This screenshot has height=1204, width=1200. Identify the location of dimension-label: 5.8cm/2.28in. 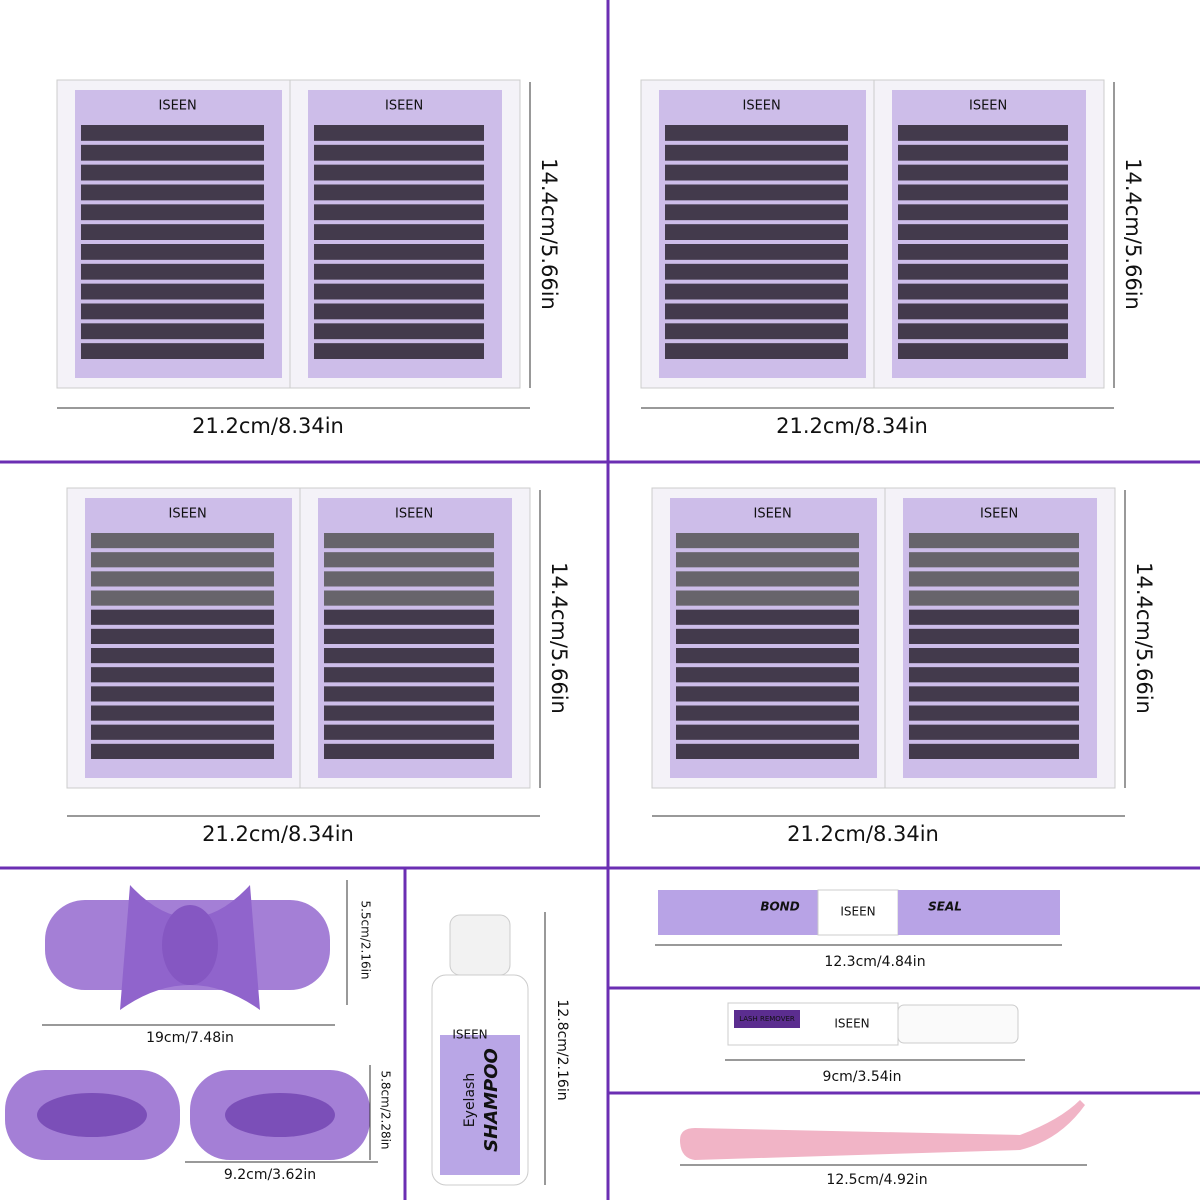
(386, 1109).